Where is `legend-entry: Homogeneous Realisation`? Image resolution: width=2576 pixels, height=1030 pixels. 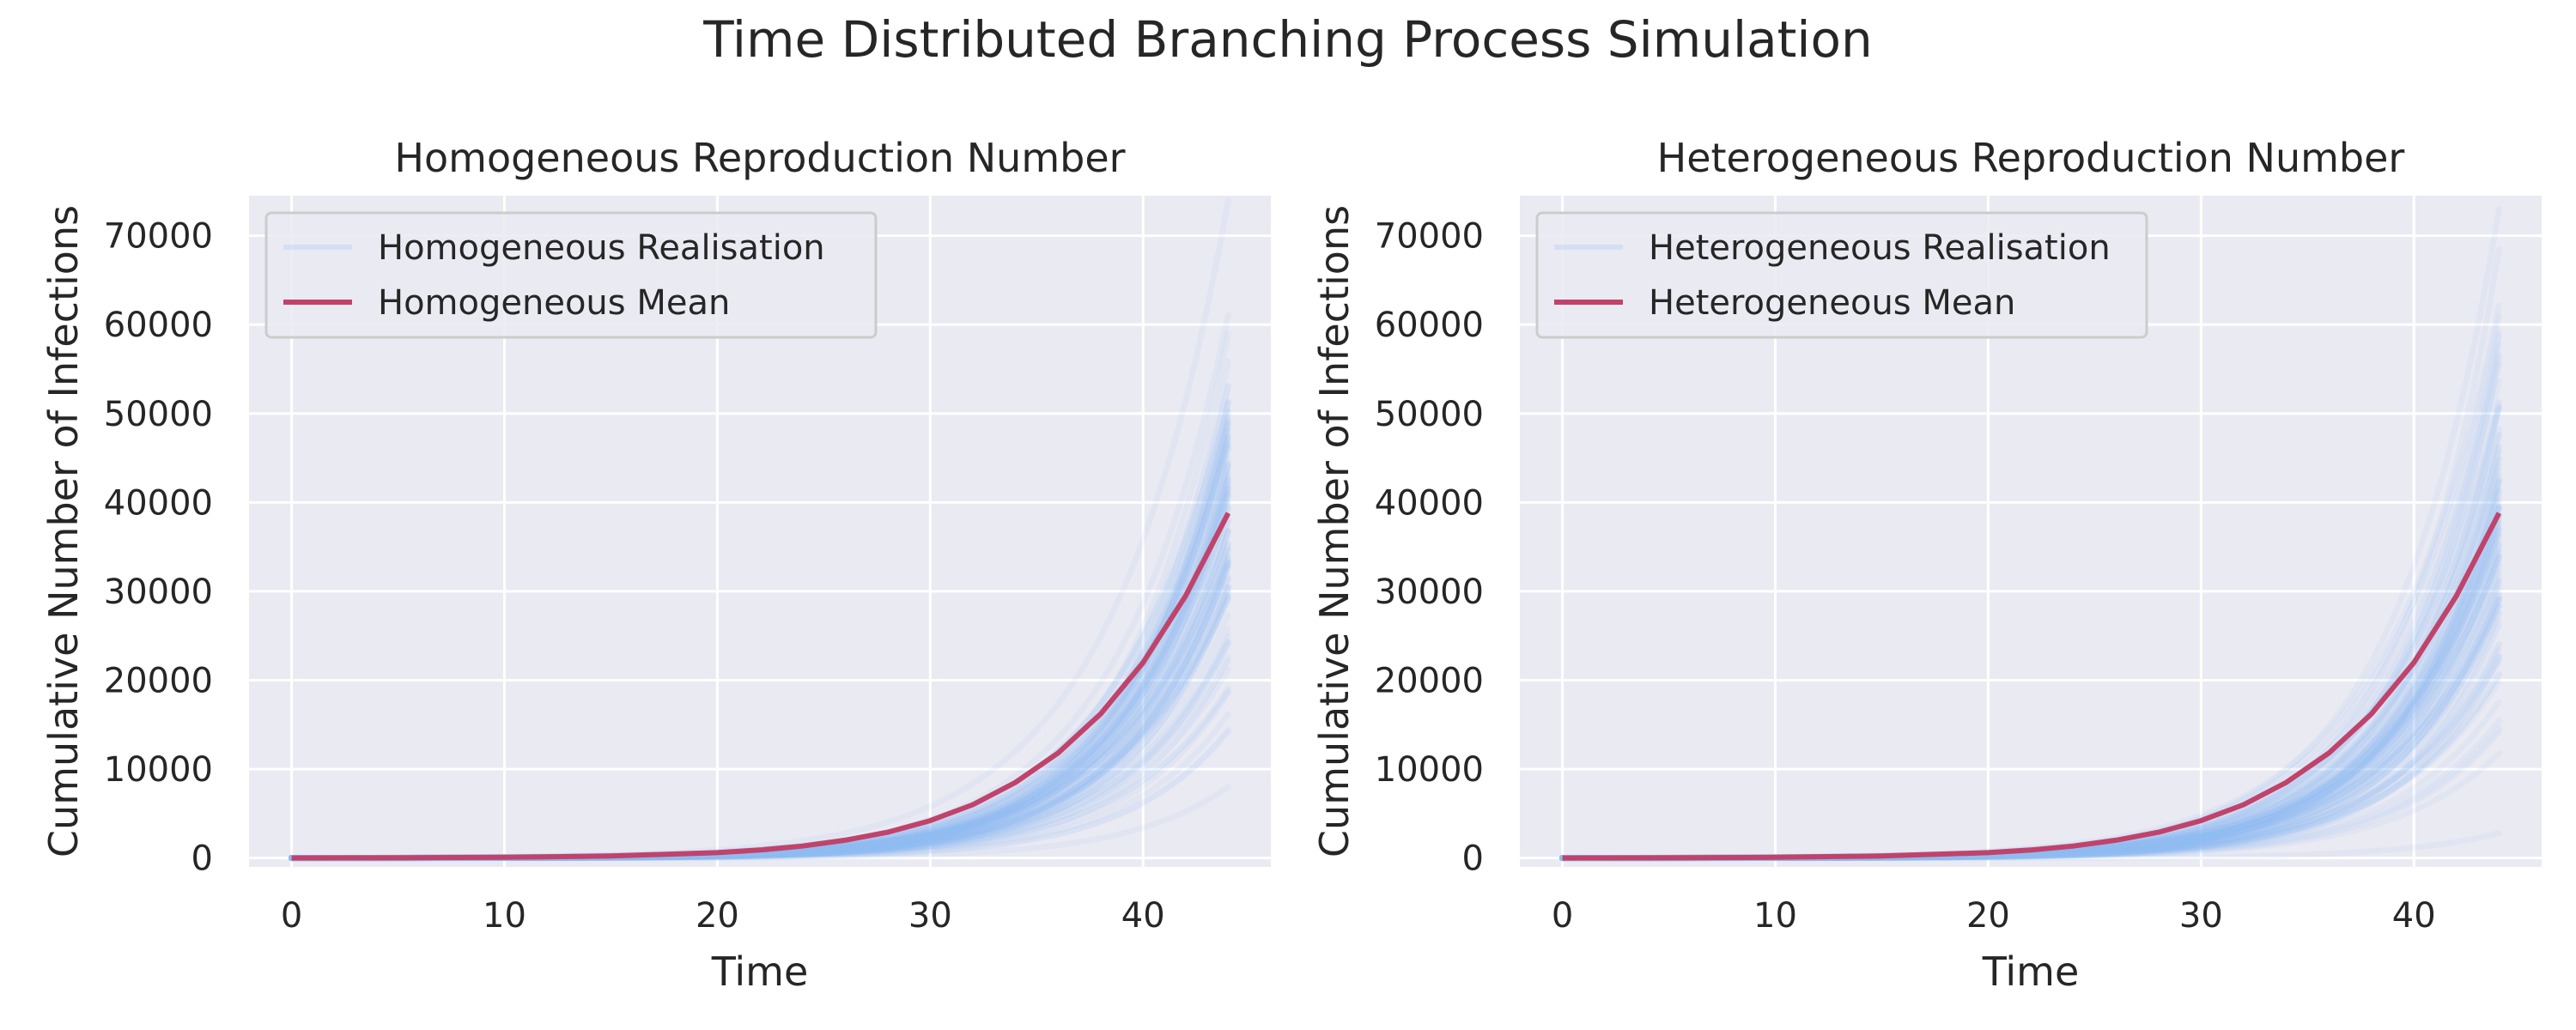
legend-entry: Homogeneous Realisation is located at coordinates (601, 248).